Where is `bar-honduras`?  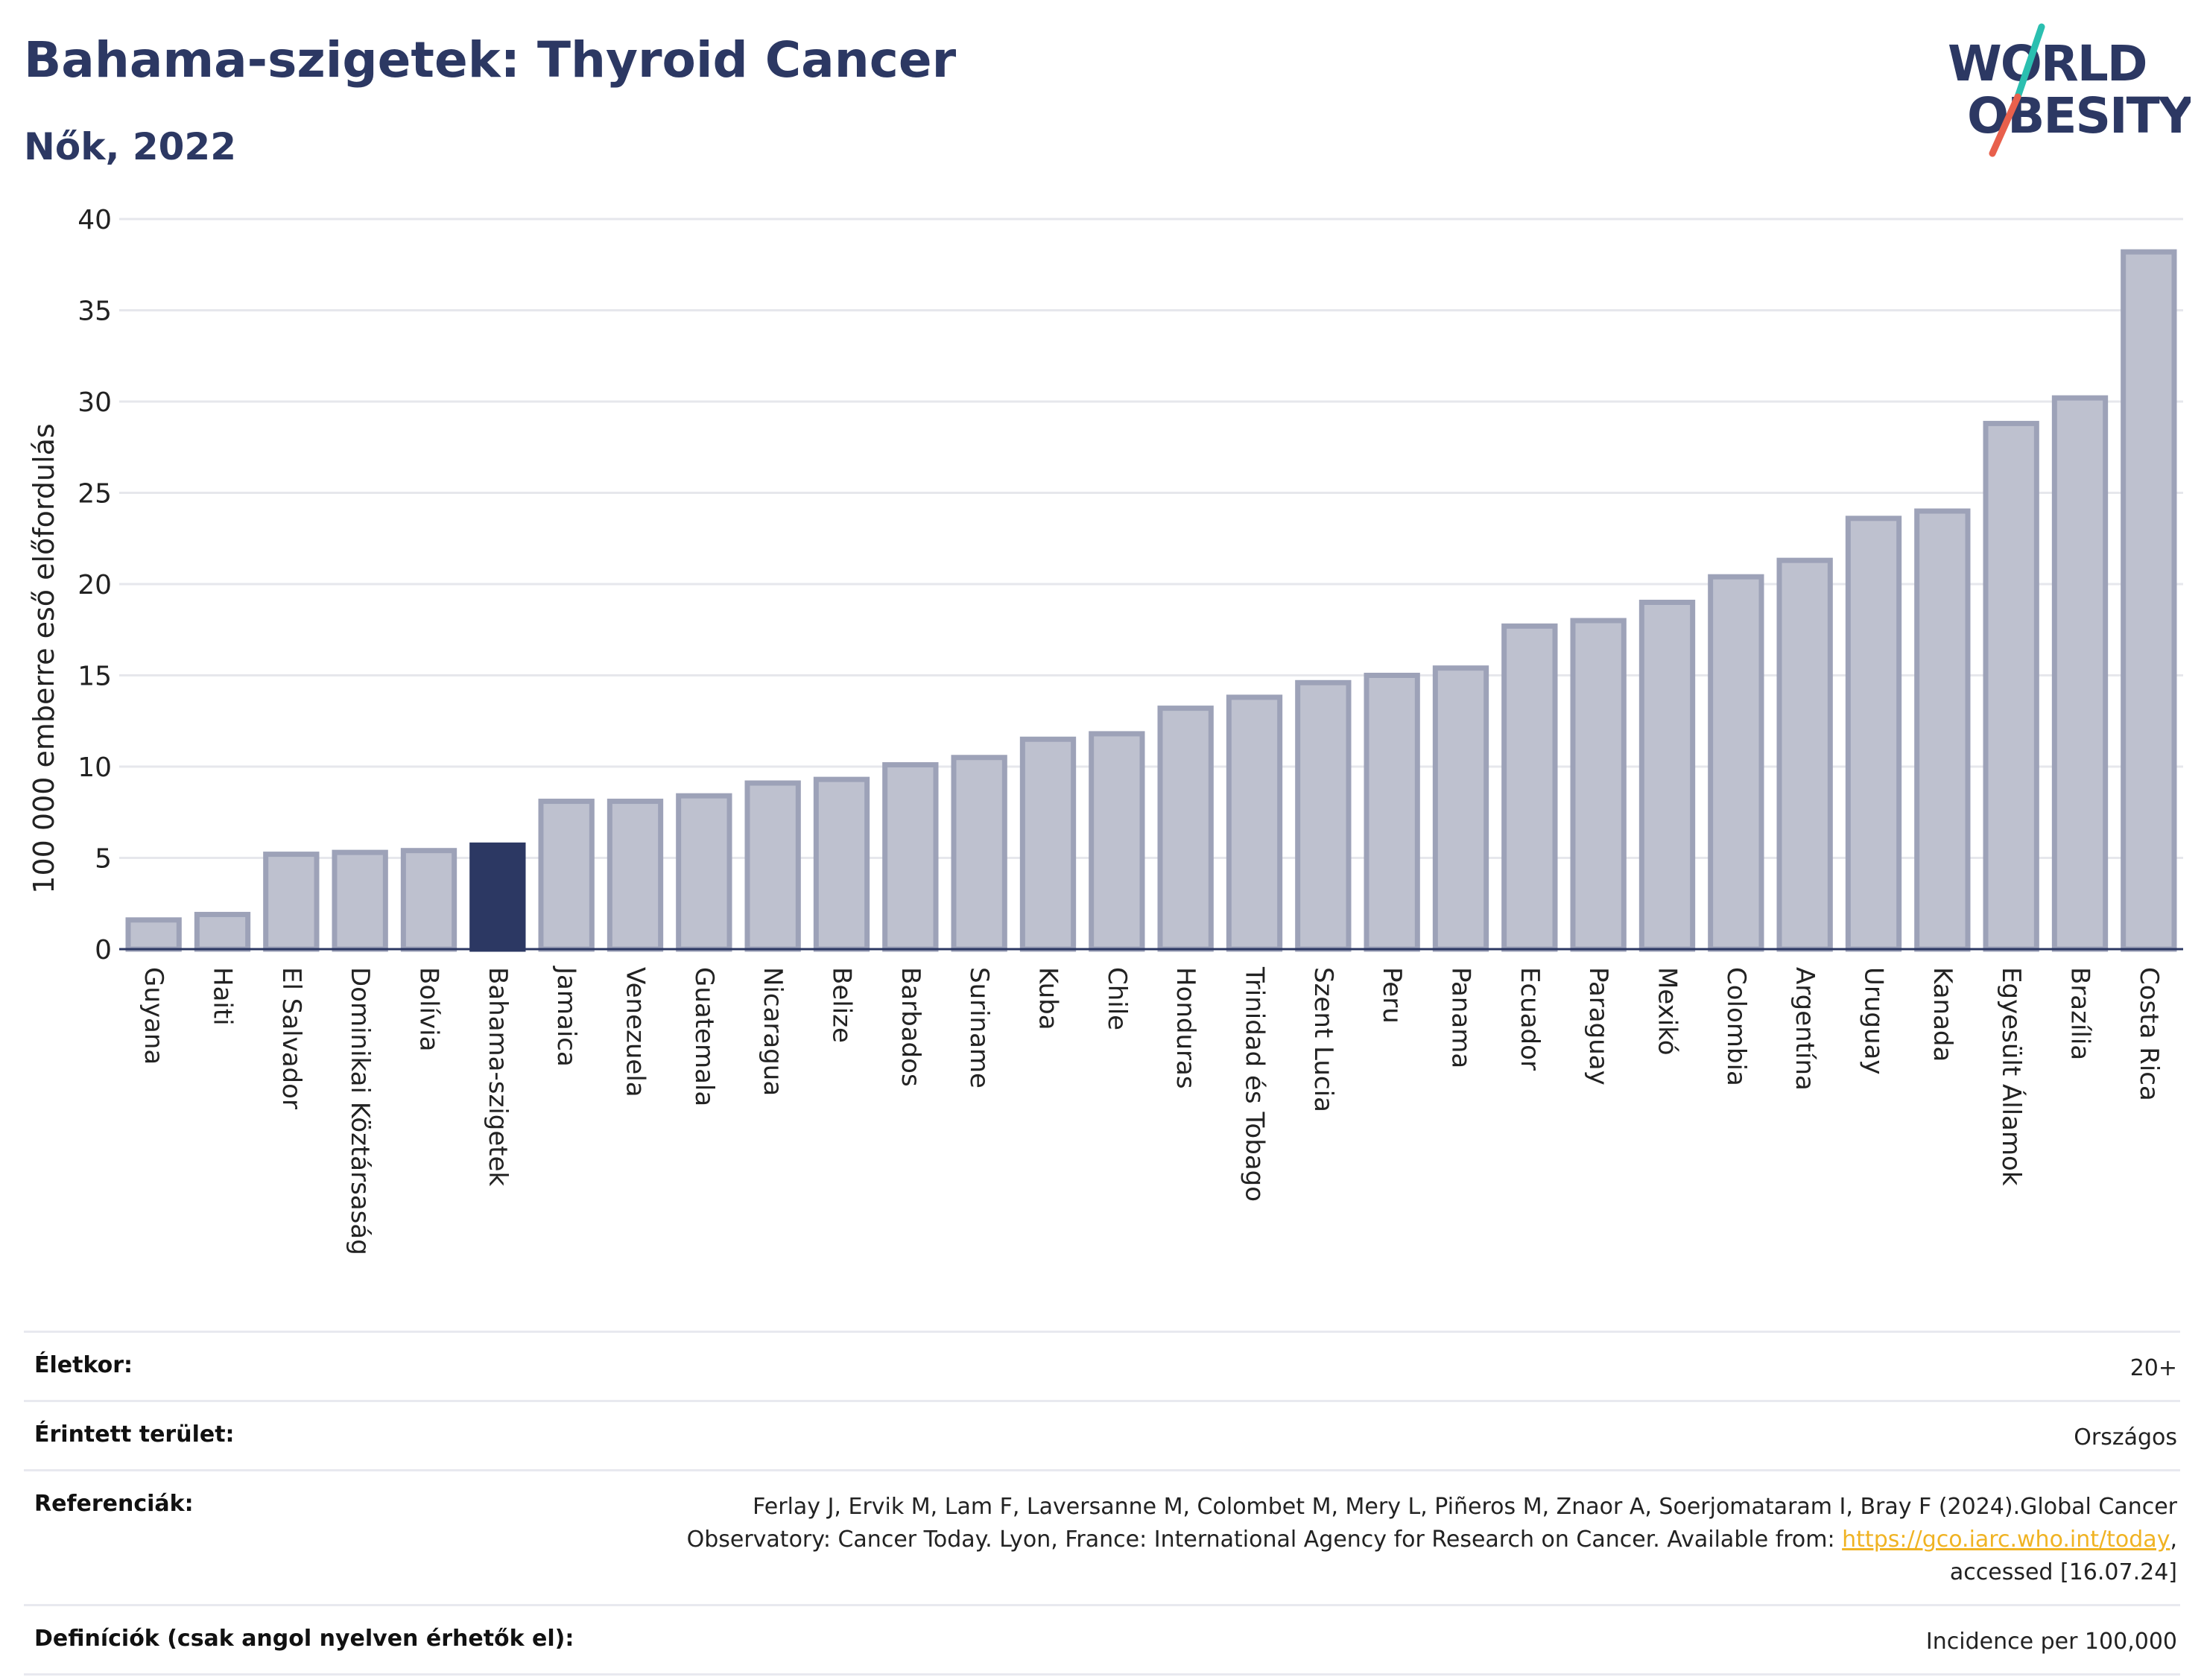 bar-honduras is located at coordinates (1185, 829).